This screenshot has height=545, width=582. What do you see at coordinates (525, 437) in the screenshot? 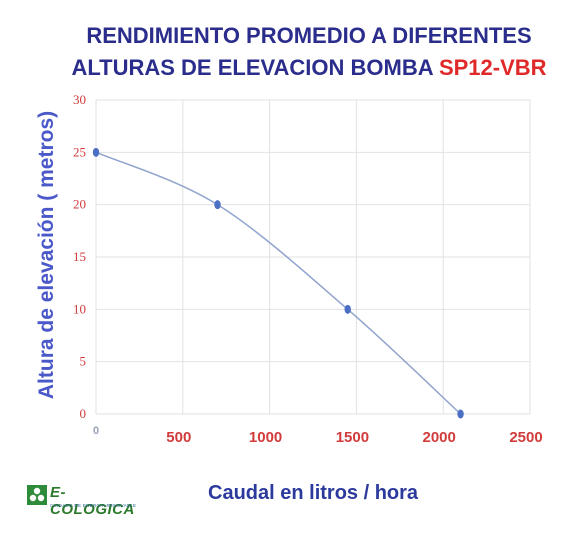
I see `x-tick-label: 2500` at bounding box center [525, 437].